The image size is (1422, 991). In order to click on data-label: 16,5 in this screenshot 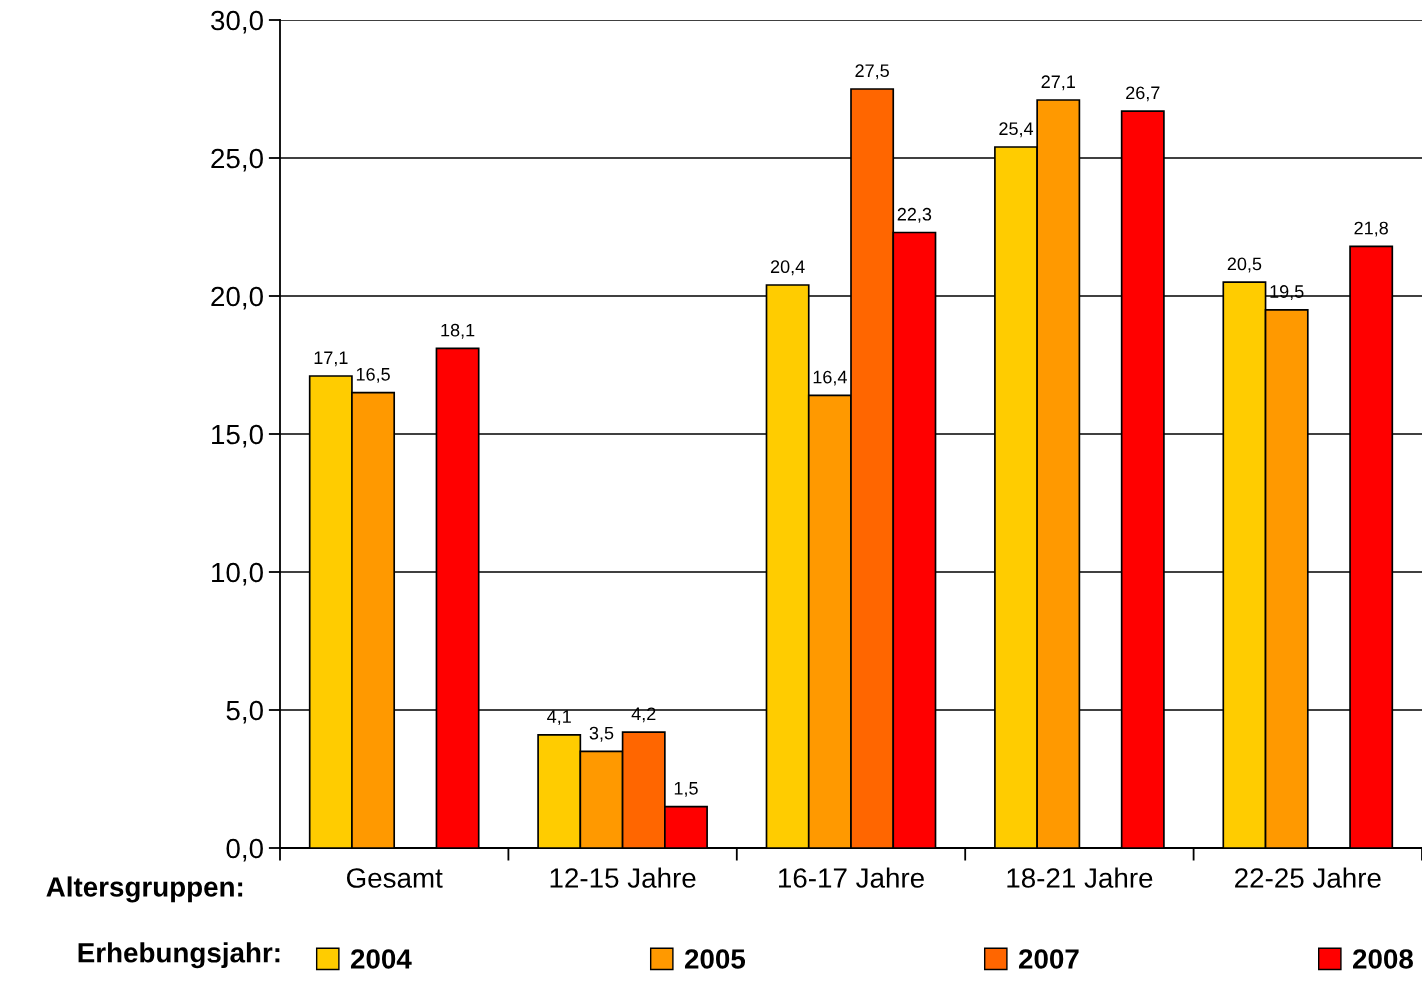, I will do `click(373, 375)`.